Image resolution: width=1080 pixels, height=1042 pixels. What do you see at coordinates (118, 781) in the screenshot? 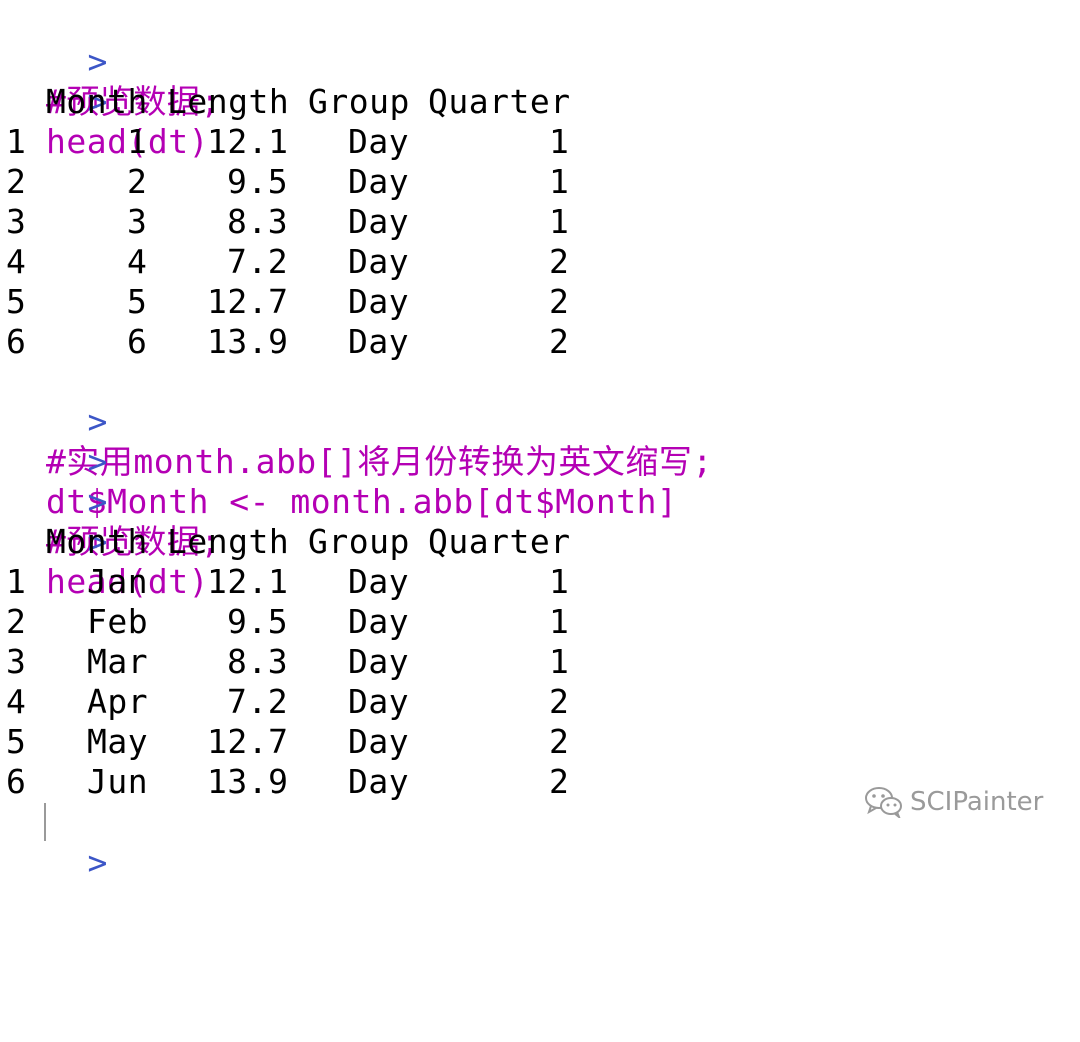
I see `month-cell: Jun` at bounding box center [118, 781].